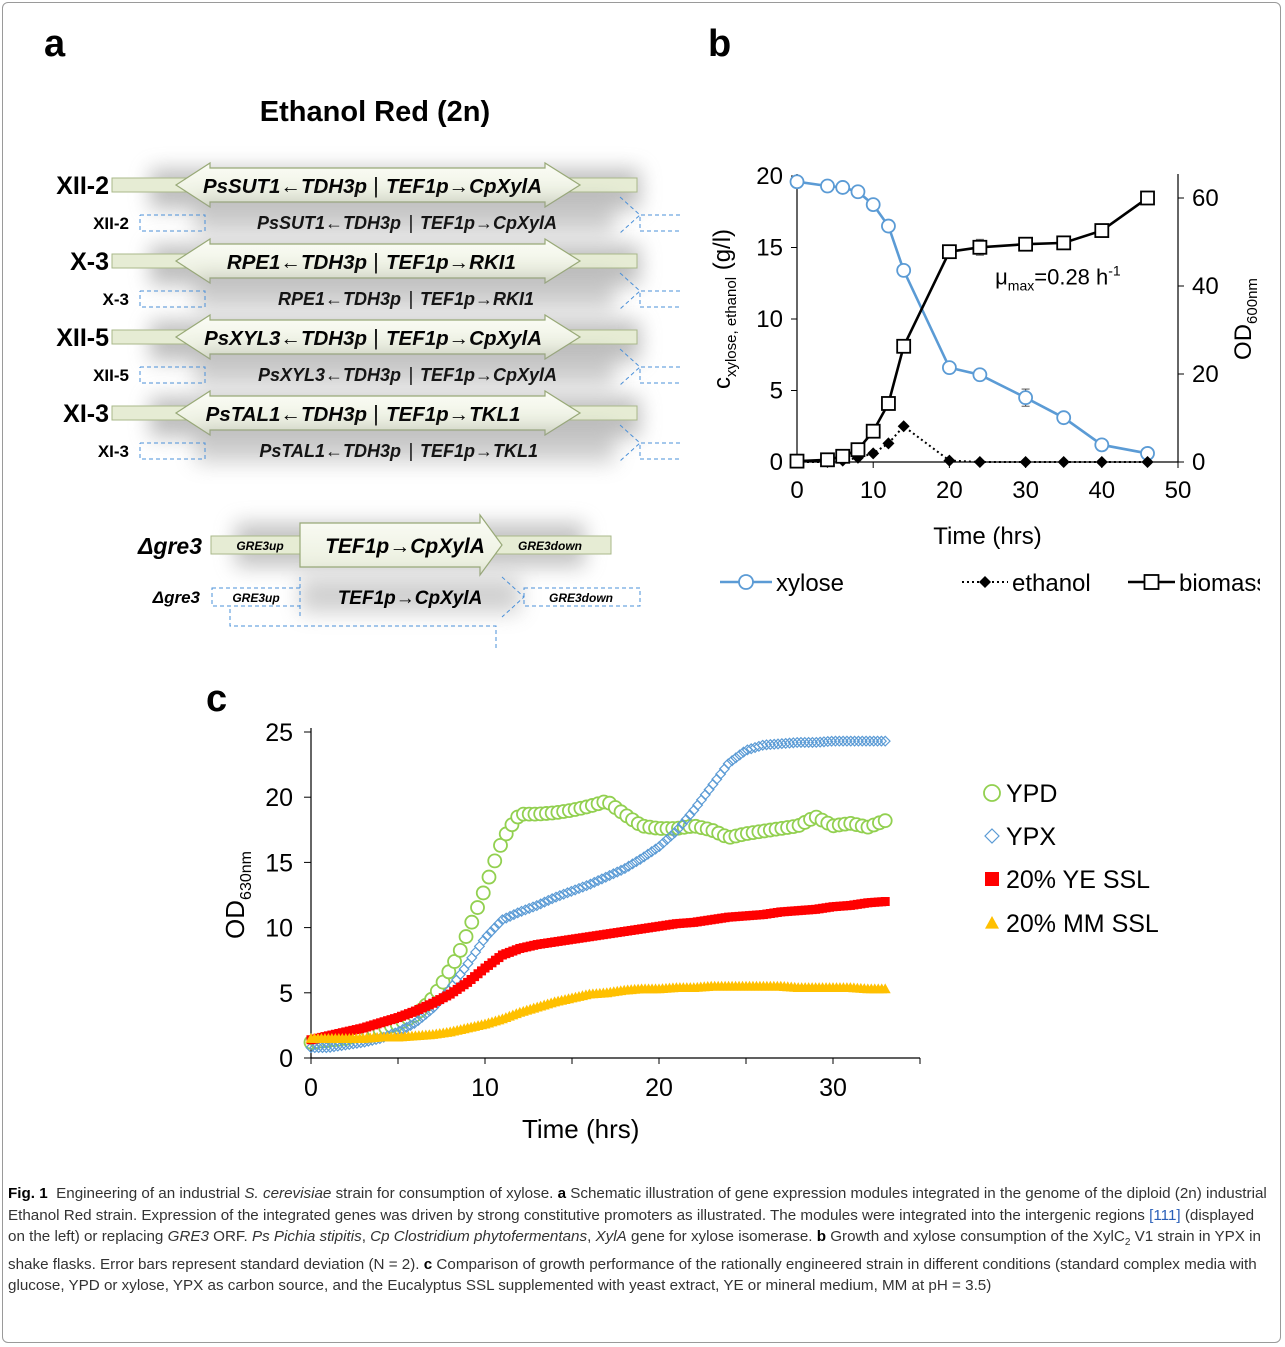 This screenshot has height=1347, width=1285. What do you see at coordinates (375, 112) in the screenshot?
I see `schematic-title: Ethanol Red (2n)` at bounding box center [375, 112].